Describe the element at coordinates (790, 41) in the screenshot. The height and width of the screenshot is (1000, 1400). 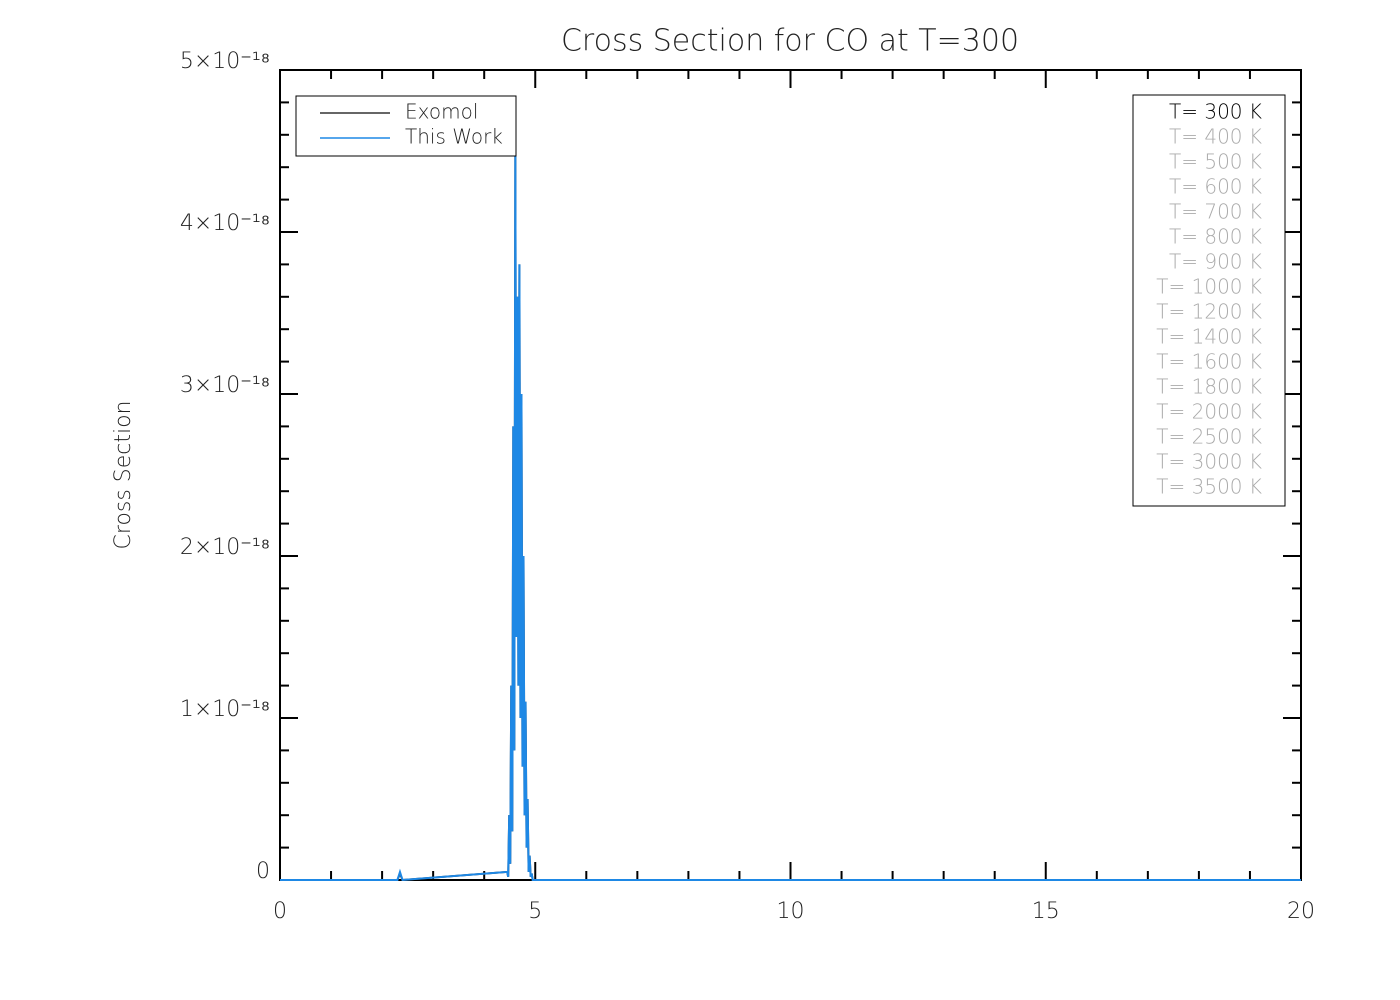
I see `chart-title: Cross Section for CO at T=300` at that location.